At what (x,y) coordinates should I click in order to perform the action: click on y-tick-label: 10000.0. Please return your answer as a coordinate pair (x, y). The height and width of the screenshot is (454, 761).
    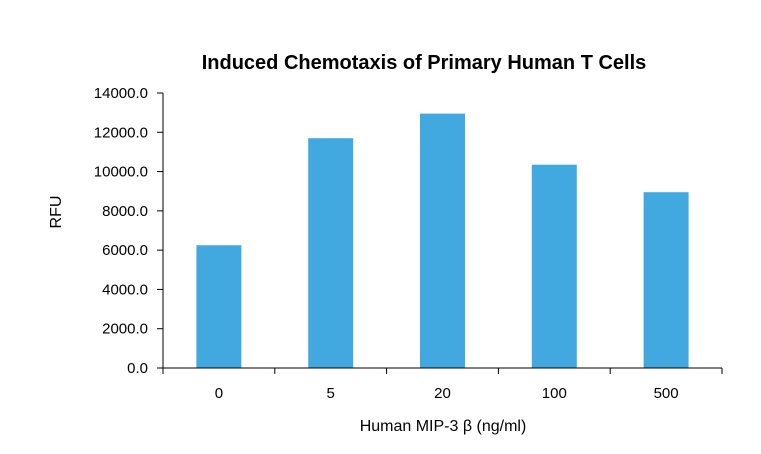
    Looking at the image, I should click on (121, 172).